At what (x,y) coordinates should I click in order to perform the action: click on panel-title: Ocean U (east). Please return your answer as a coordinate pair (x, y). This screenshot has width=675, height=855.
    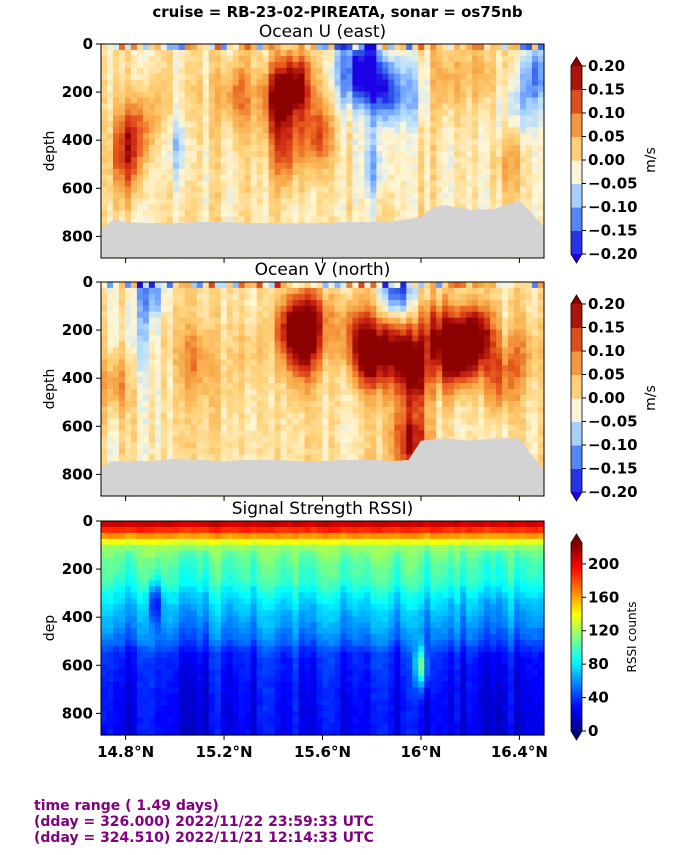
    Looking at the image, I should click on (322, 32).